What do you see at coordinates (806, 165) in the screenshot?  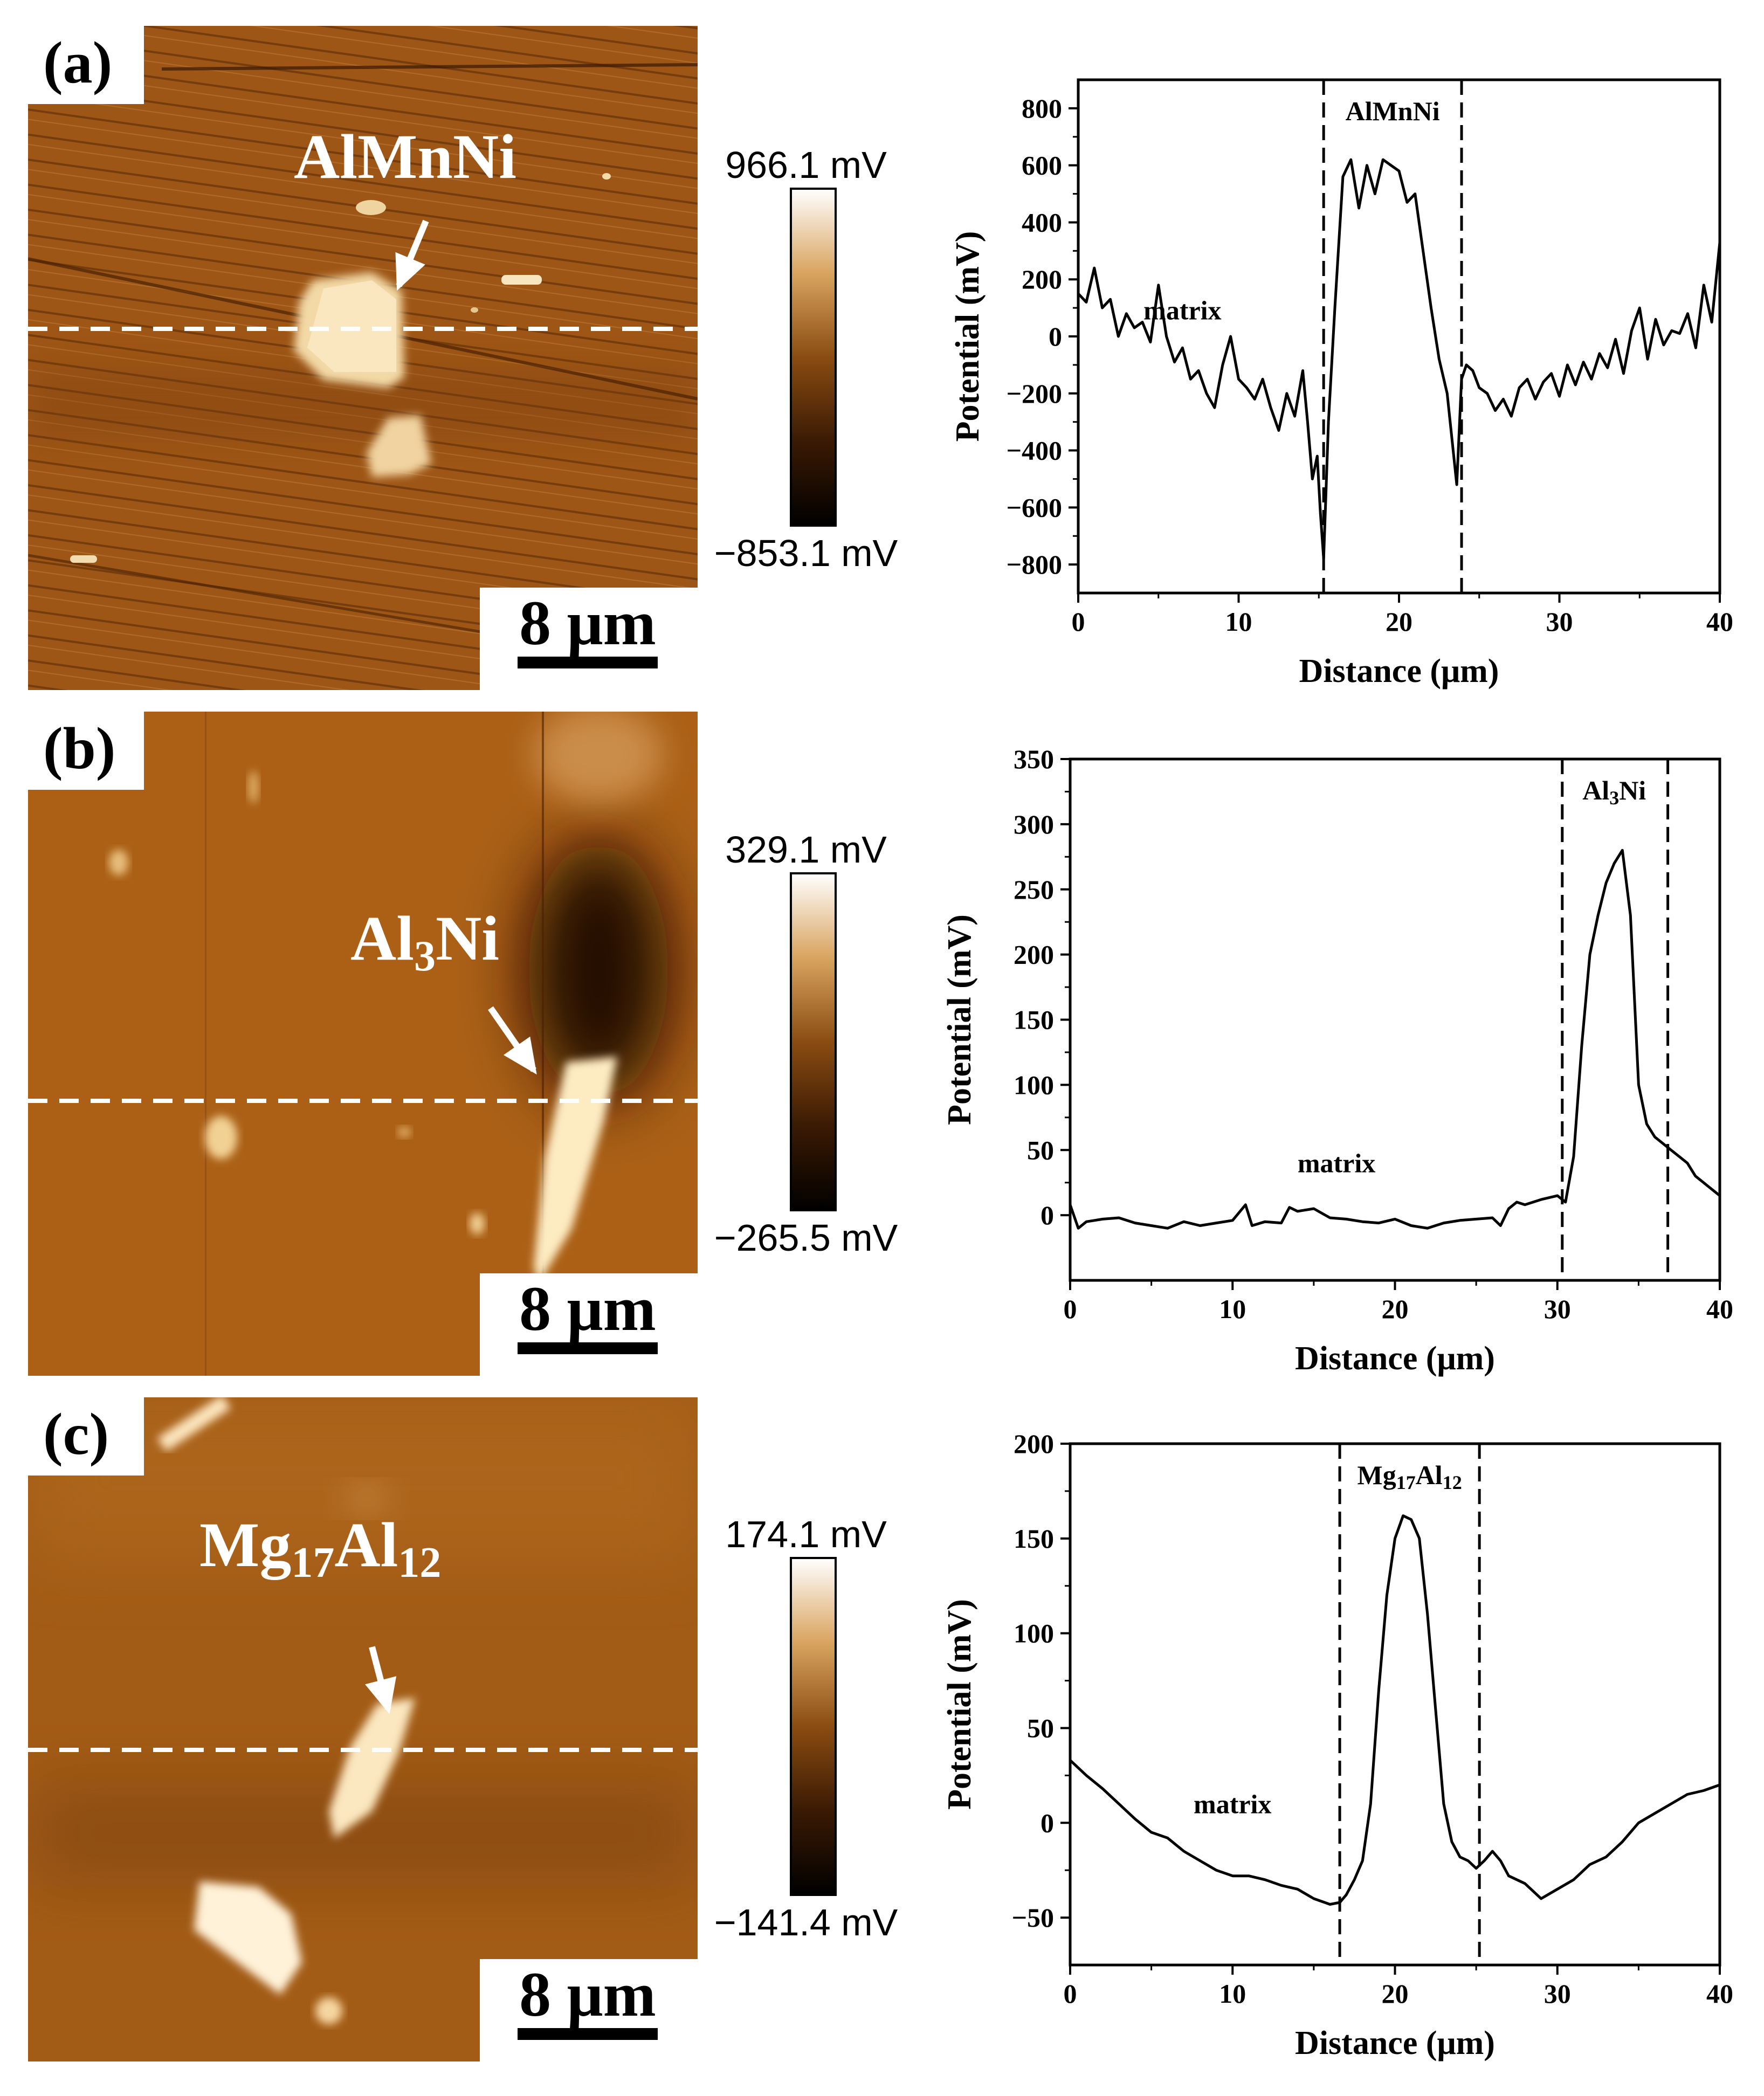 I see `colorbar-max-label: 966.1 mV` at bounding box center [806, 165].